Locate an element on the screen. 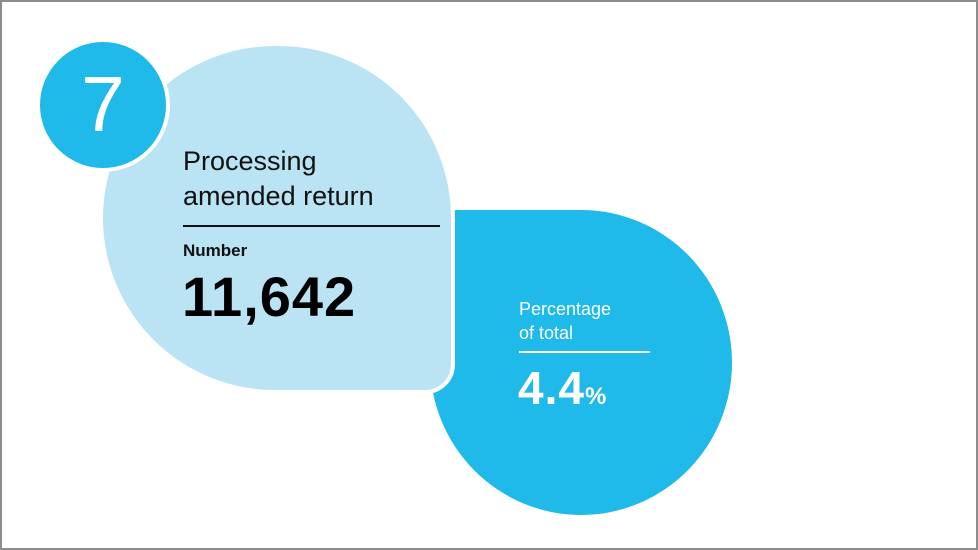 This screenshot has height=550, width=978. number-label: Number is located at coordinates (215, 250).